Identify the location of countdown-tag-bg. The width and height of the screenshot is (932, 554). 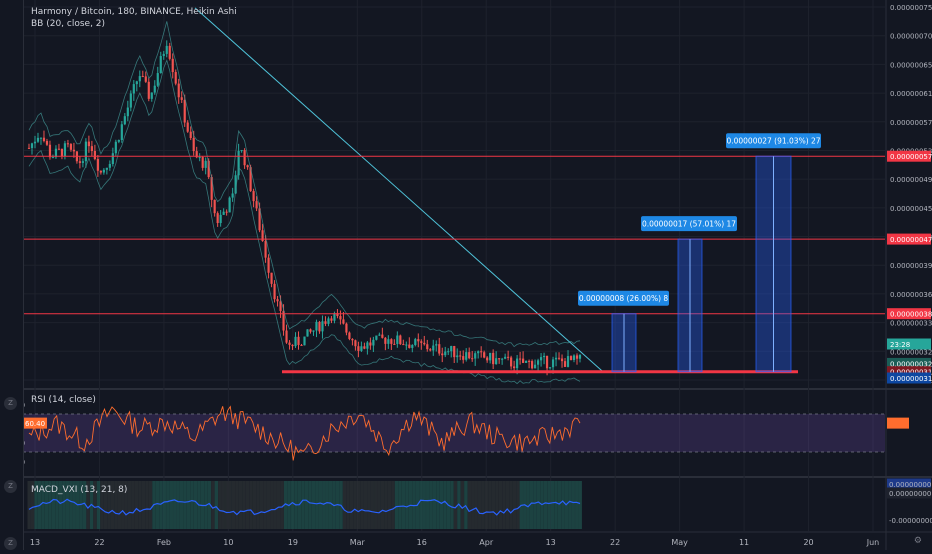
(909, 344).